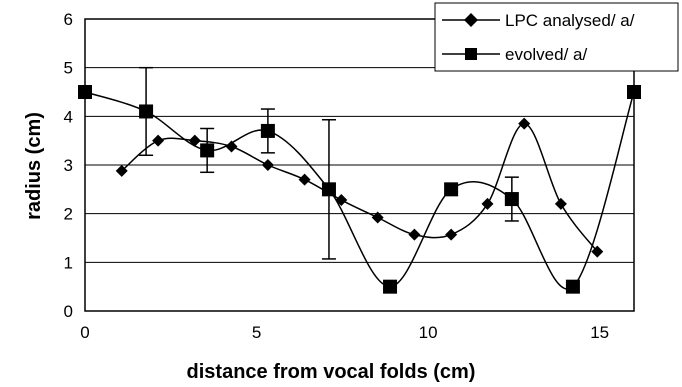  What do you see at coordinates (344, 332) in the screenshot?
I see `x-axis-ticks: 0 5 10 15` at bounding box center [344, 332].